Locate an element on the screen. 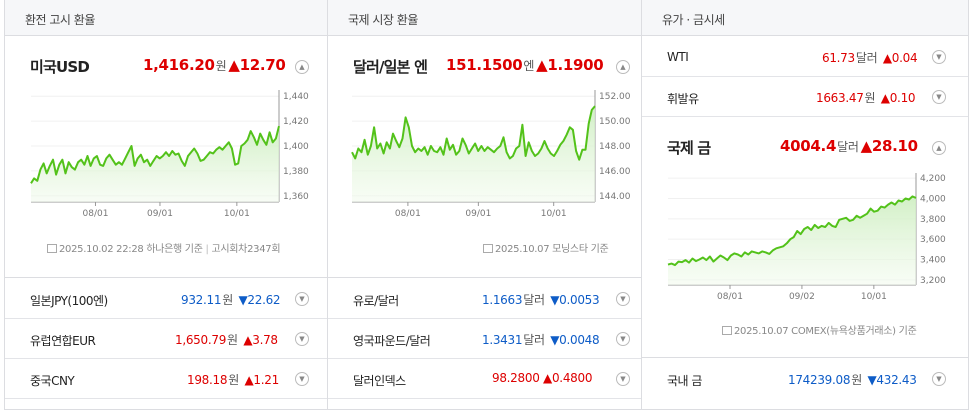 This screenshot has width=974, height=410. y-tick-label: 150.00 is located at coordinates (615, 122).